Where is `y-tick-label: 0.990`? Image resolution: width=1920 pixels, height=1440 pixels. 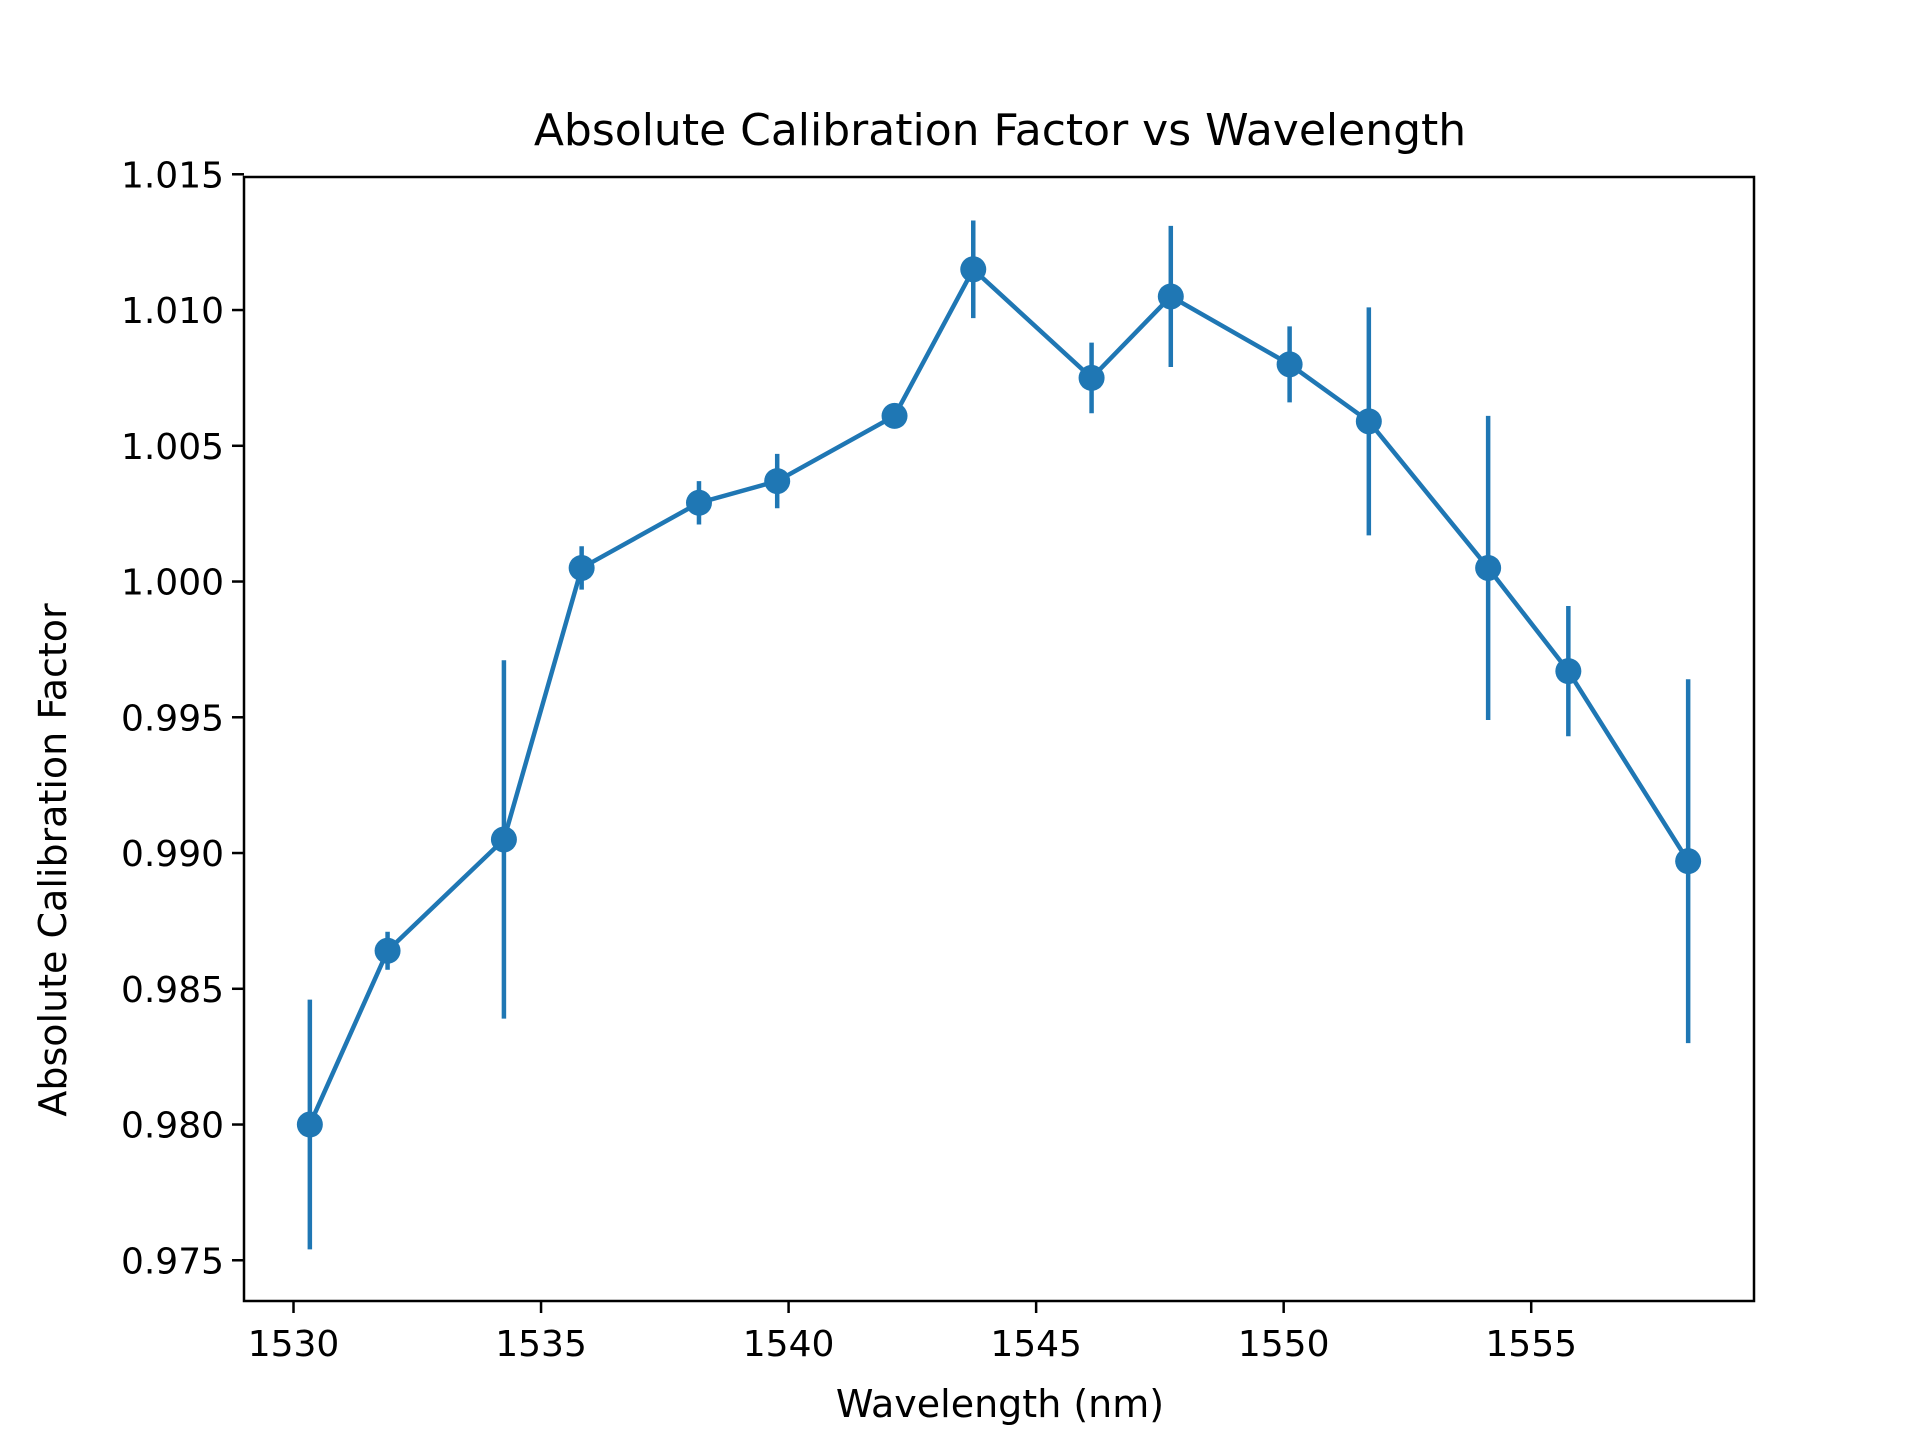 y-tick-label: 0.990 is located at coordinates (172, 854).